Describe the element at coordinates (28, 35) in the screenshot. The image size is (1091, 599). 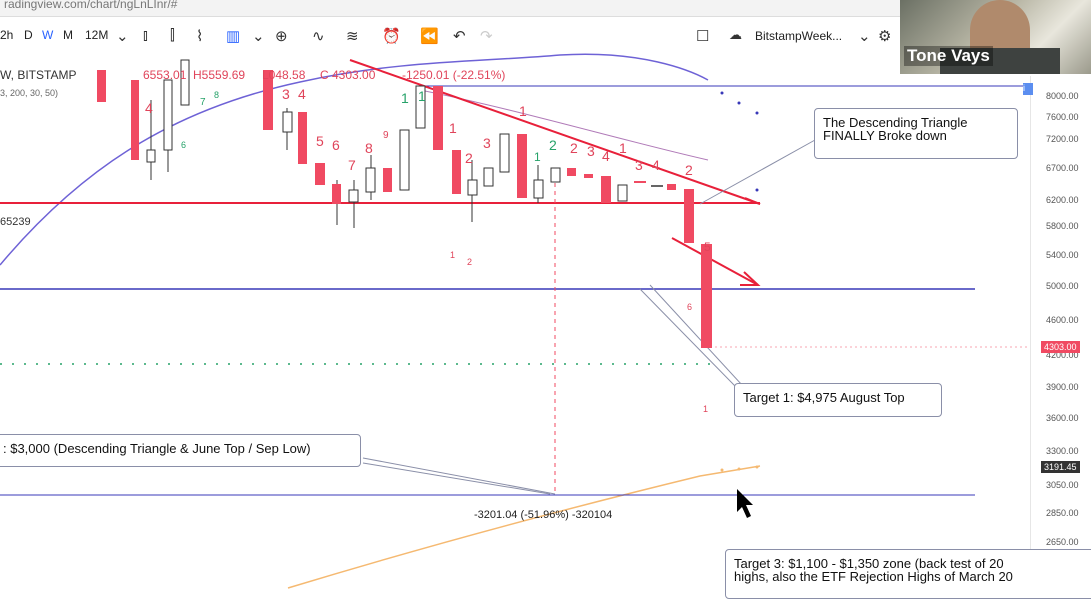
I see `interval-d: D` at that location.